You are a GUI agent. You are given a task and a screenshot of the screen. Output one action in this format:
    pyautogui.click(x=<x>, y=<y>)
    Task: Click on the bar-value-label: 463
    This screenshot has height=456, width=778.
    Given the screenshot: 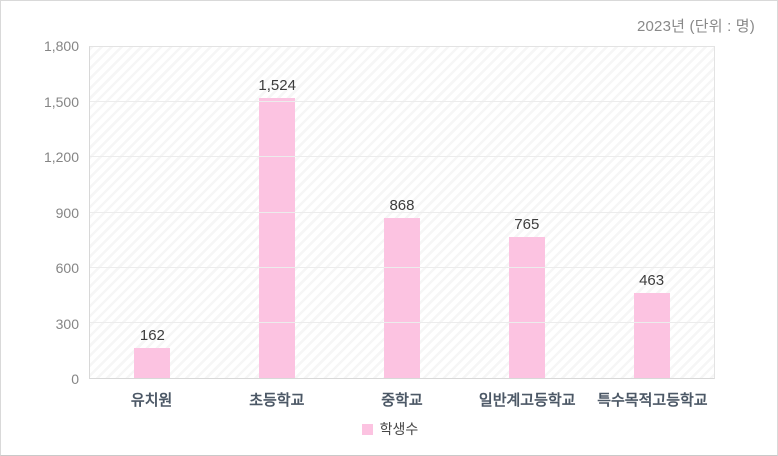 What is the action you would take?
    pyautogui.click(x=652, y=280)
    